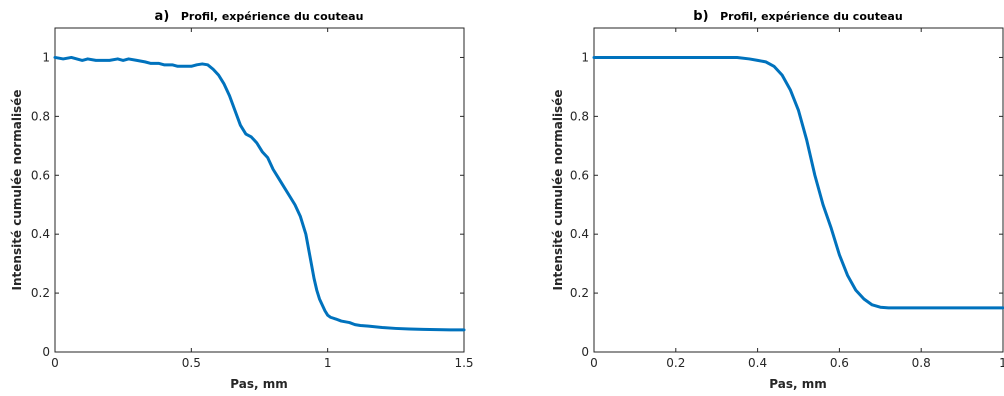 Image resolution: width=1004 pixels, height=396 pixels. Describe the element at coordinates (585, 352) in the screenshot. I see `panel-b-y-tick-label: 0` at that location.